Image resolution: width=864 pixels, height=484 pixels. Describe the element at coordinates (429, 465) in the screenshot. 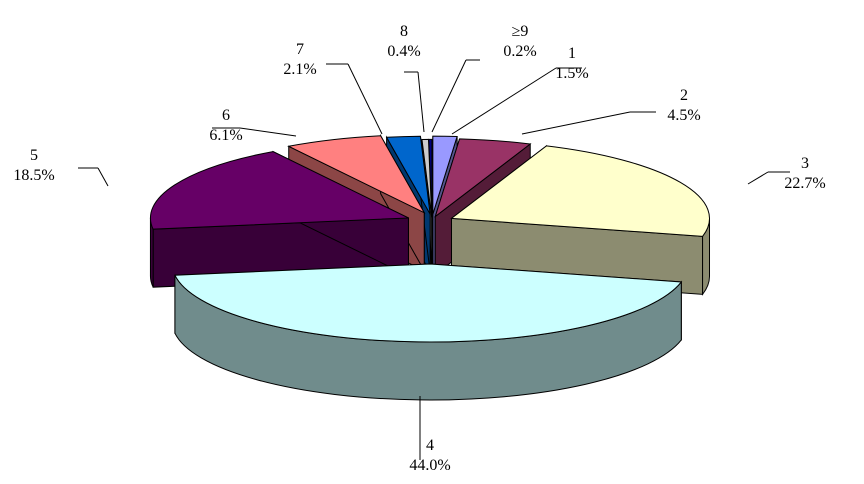

I see `slice-percent-4: 44.0%` at that location.